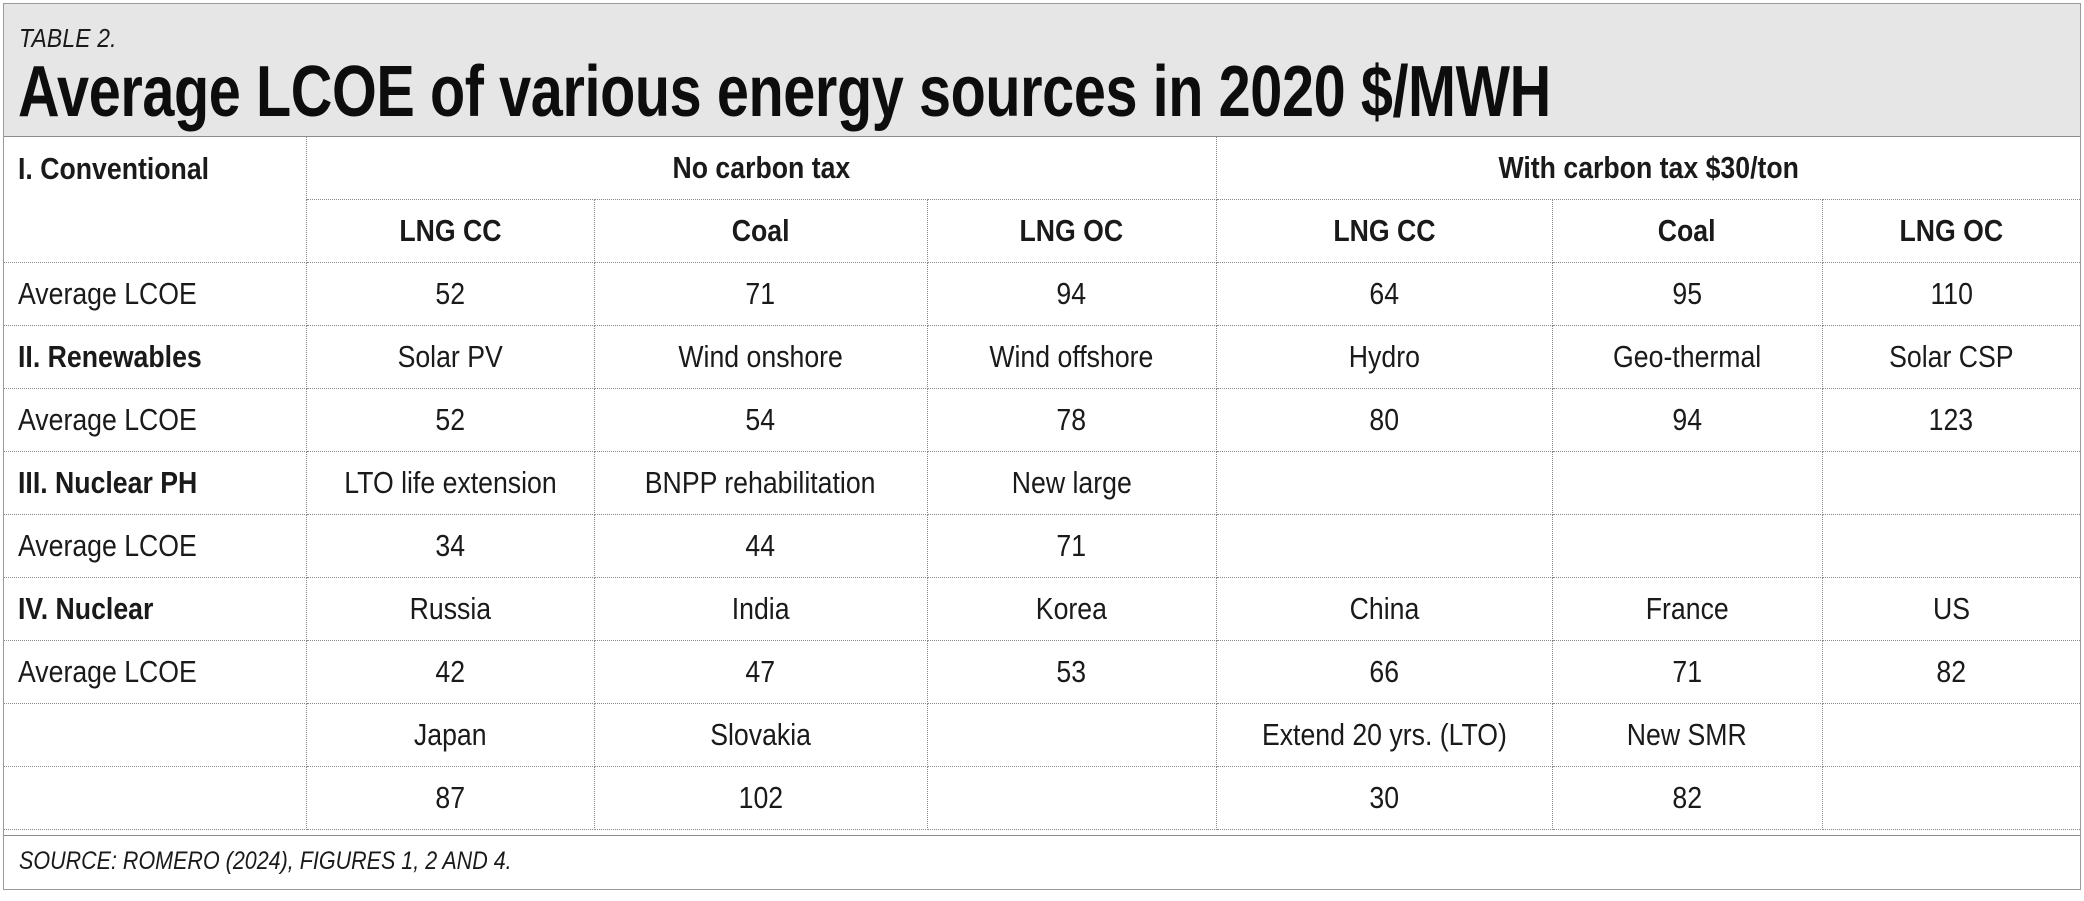  I want to click on table-cell: Russia, so click(450, 609).